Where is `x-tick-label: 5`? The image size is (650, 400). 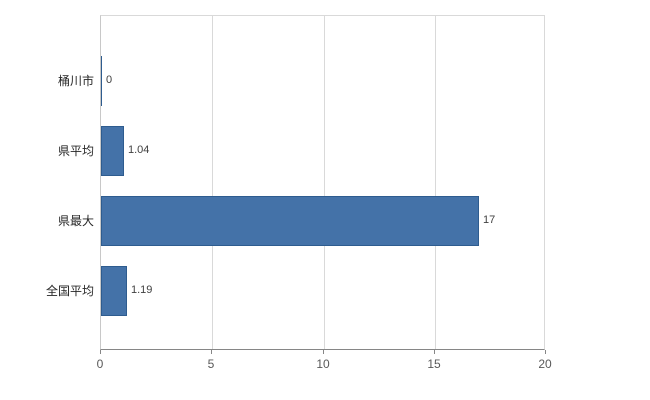 x-tick-label: 5 is located at coordinates (211, 364).